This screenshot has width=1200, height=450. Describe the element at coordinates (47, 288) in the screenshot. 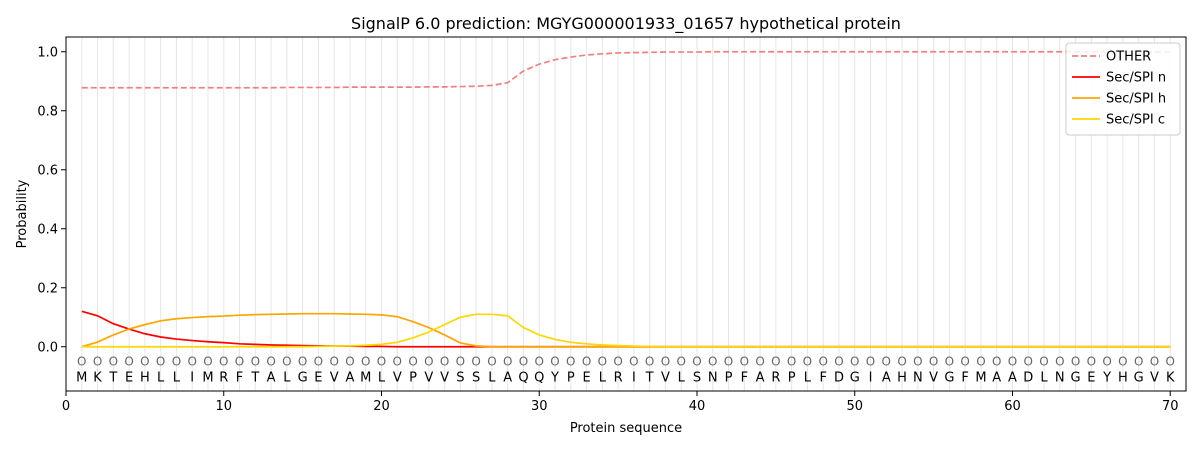

I see `y-tick-label: 0.2` at that location.